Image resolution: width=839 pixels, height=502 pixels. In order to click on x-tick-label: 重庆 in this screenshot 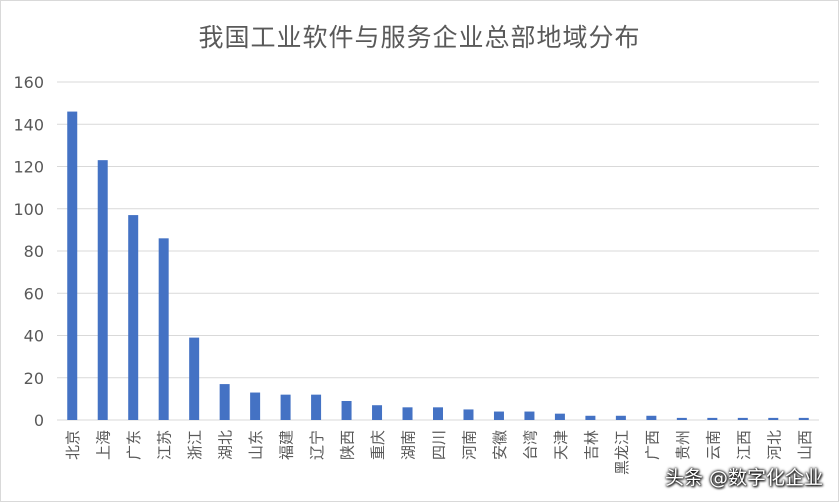, I will do `click(378, 445)`.